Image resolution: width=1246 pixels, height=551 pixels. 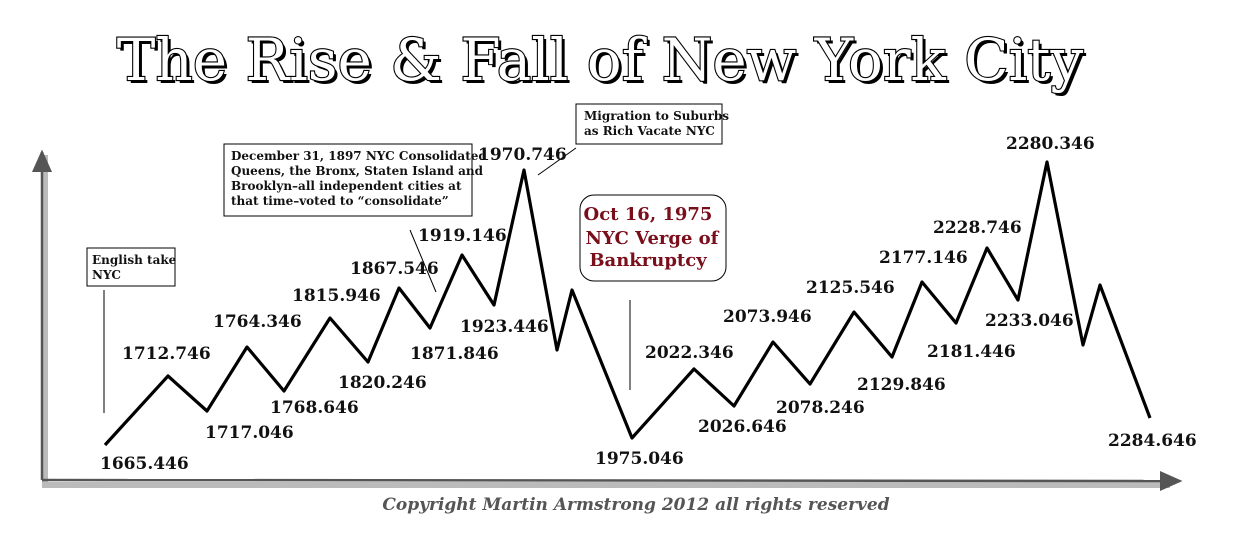 I want to click on annotation-line: English take, so click(x=134, y=260).